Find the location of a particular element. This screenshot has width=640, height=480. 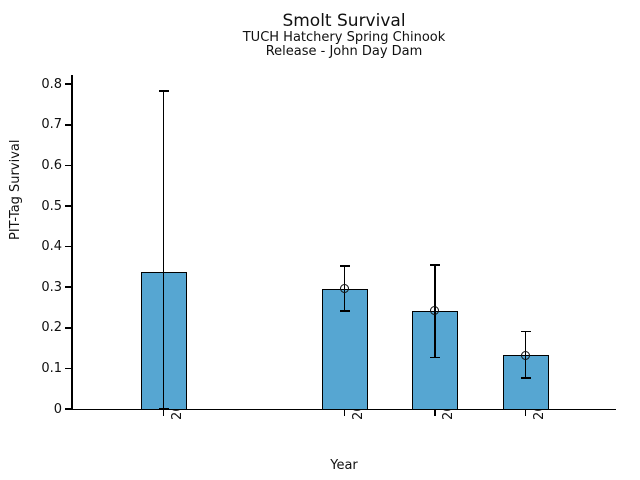

chart-subtitle-line1: TUCH Hatchery Spring Chinook is located at coordinates (344, 37).